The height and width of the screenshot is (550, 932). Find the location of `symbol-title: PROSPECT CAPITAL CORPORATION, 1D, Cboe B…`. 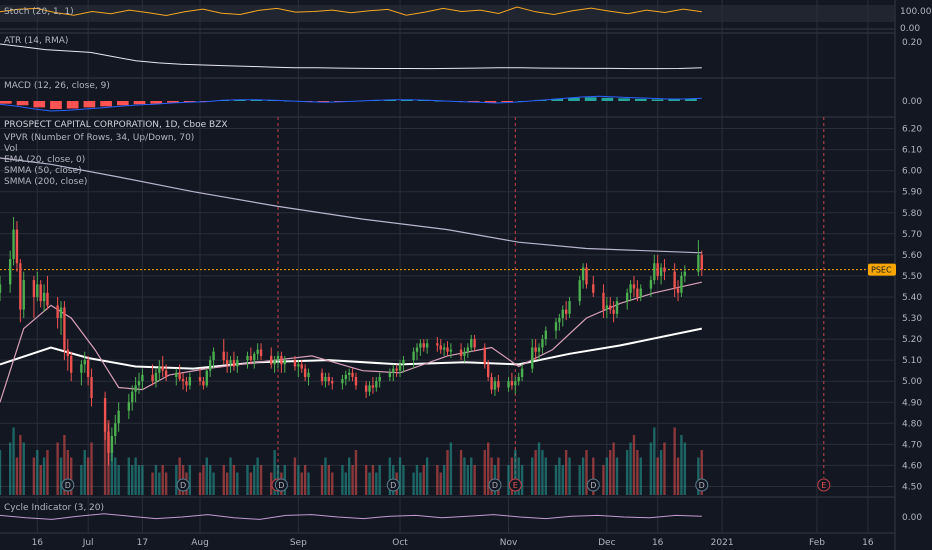

symbol-title: PROSPECT CAPITAL CORPORATION, 1D, Cboe B… is located at coordinates (116, 125).